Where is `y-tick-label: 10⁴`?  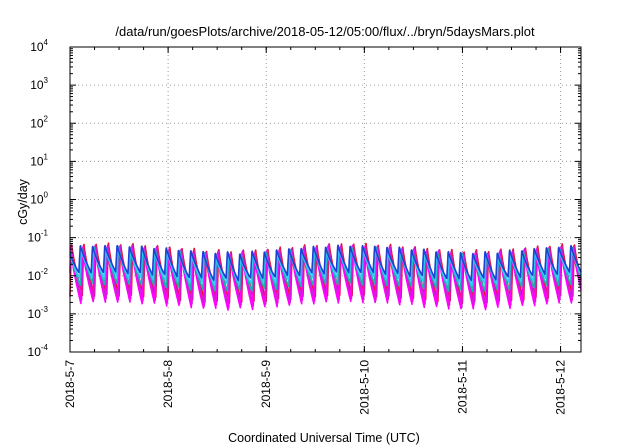
y-tick-label: 10⁴ is located at coordinates (39, 46).